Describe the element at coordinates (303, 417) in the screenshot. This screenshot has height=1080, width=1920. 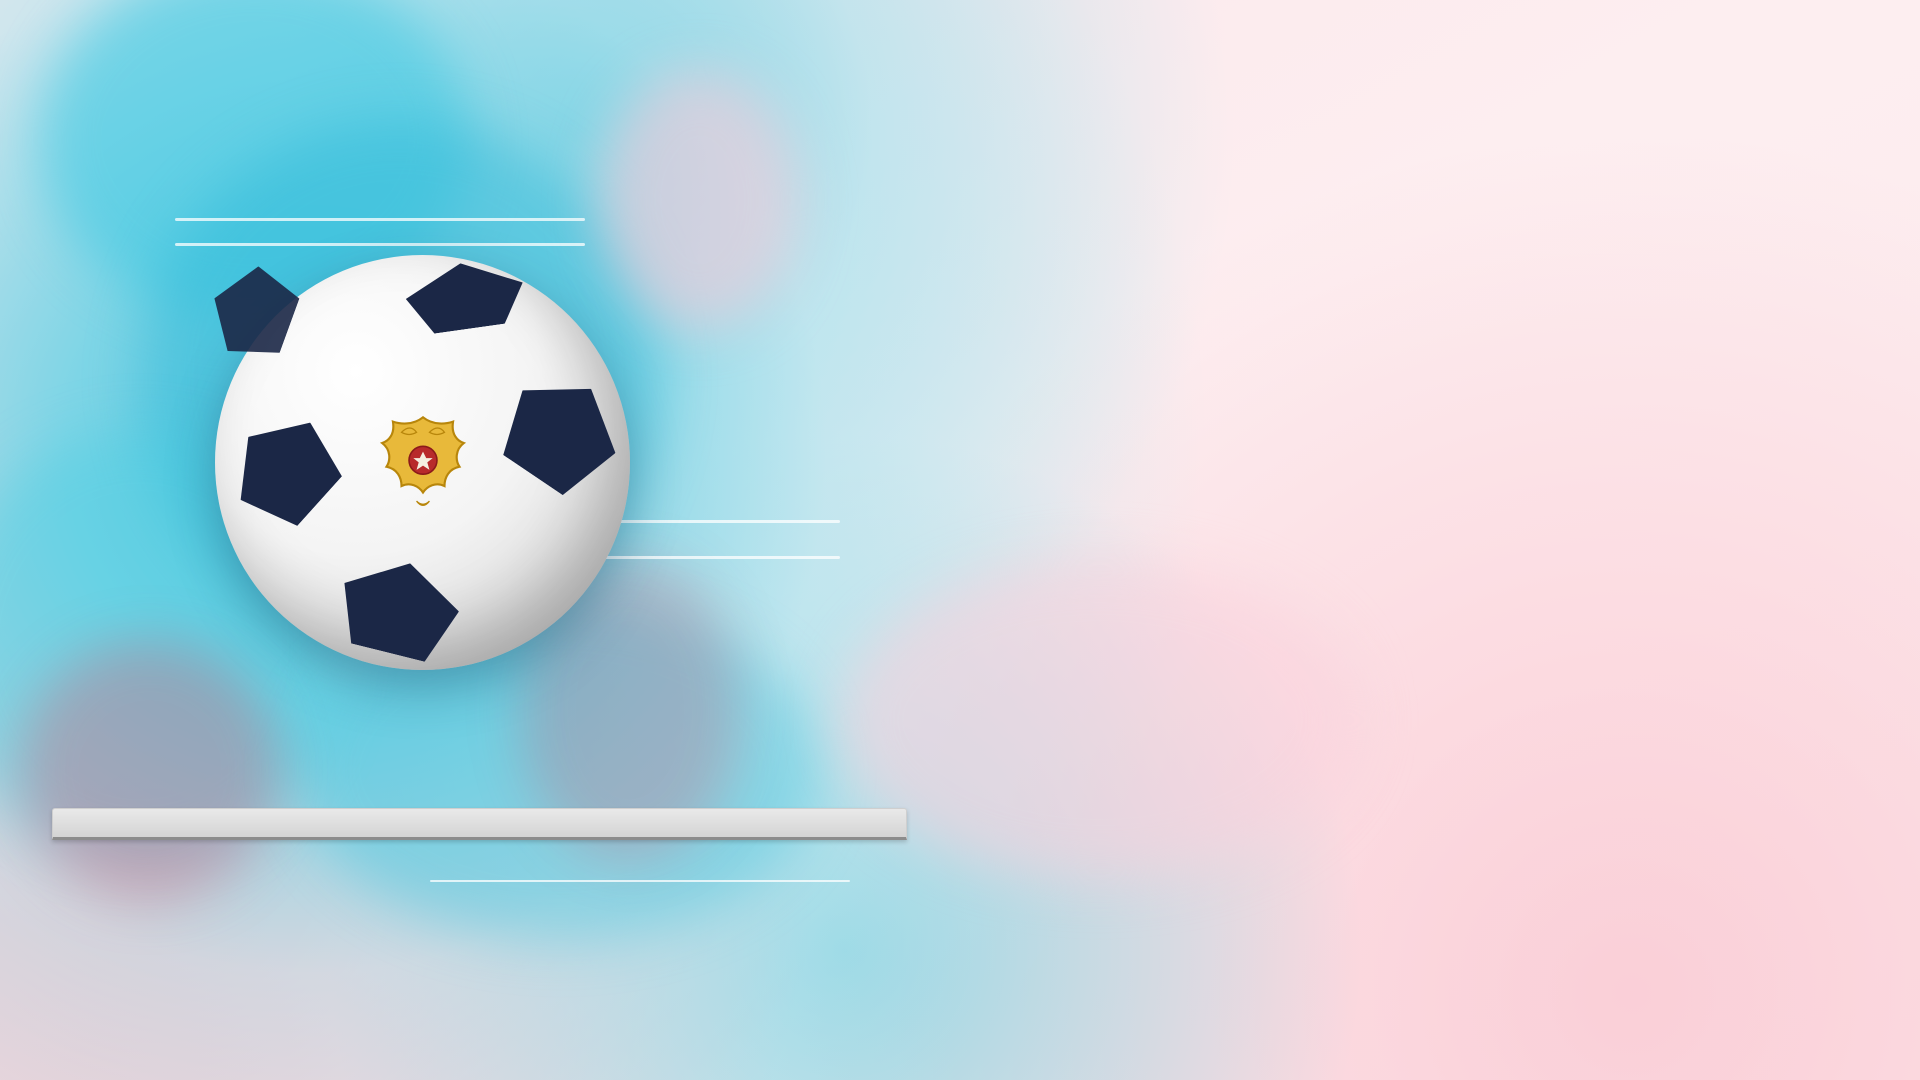
I see `ball-graffiti-text` at that location.